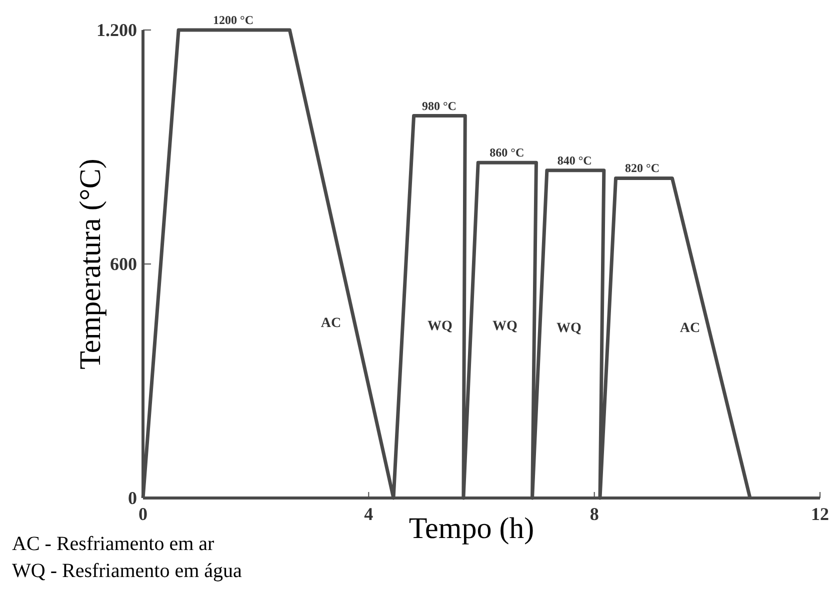  Describe the element at coordinates (574, 160) in the screenshot. I see `annotation: 840 °C` at that location.